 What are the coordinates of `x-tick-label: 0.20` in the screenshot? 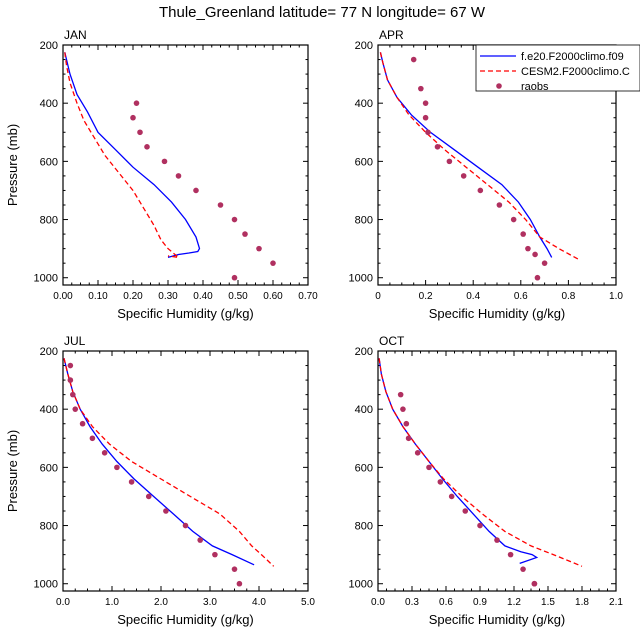 It's located at (133, 296).